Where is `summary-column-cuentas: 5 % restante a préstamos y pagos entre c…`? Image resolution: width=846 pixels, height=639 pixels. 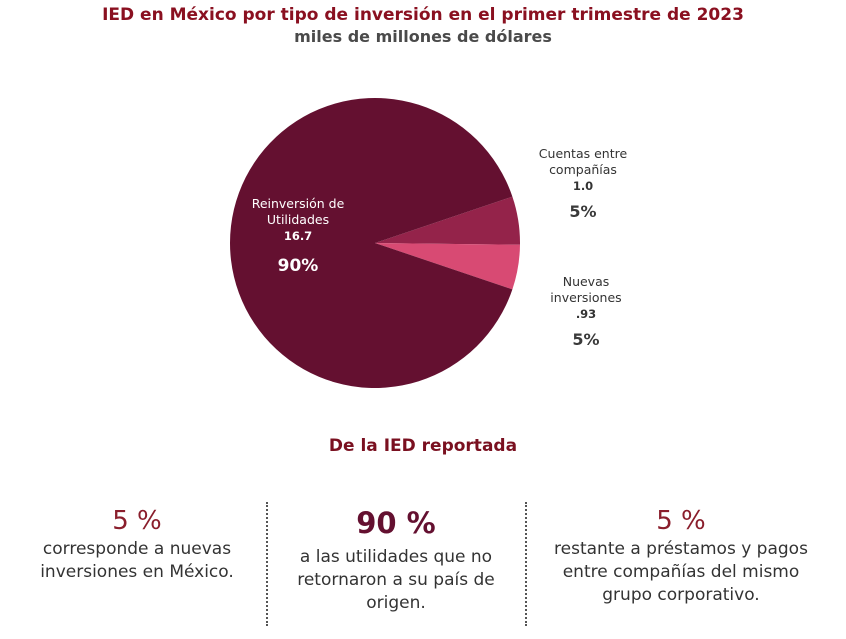 summary-column-cuentas: 5 % restante a préstamos y pagos entre c… is located at coordinates (681, 556).